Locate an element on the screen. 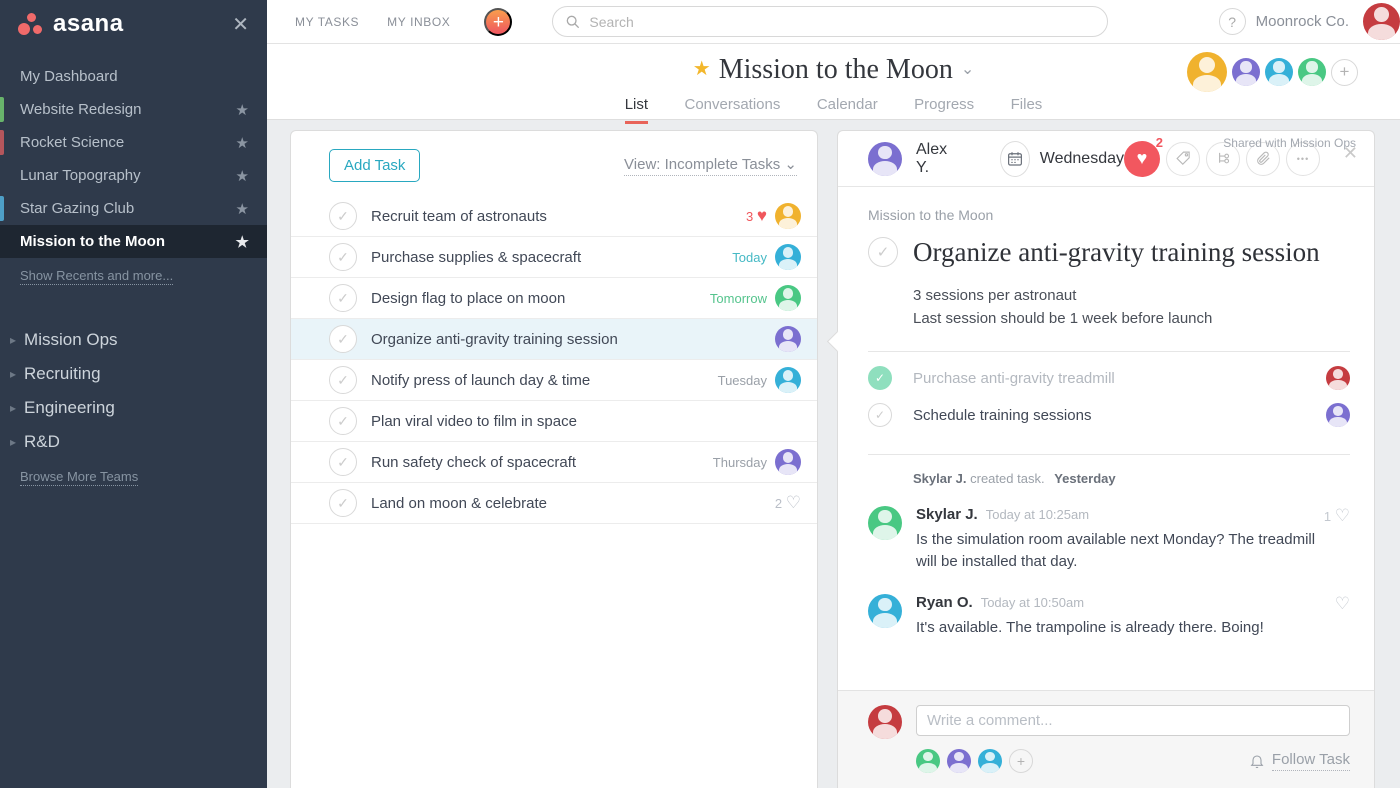 The width and height of the screenshot is (1400, 788). like-button: ♥ 2 is located at coordinates (1143, 156).